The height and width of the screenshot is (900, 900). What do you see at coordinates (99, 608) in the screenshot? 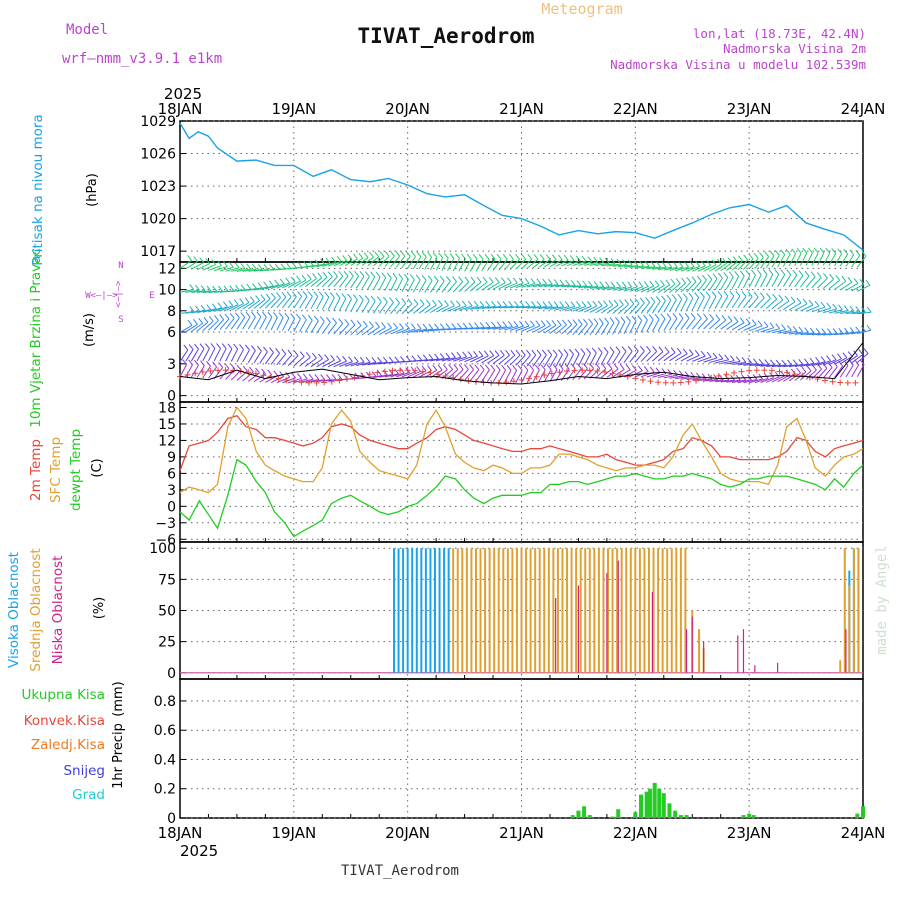
I see `cloud-unit: (%)` at bounding box center [99, 608].